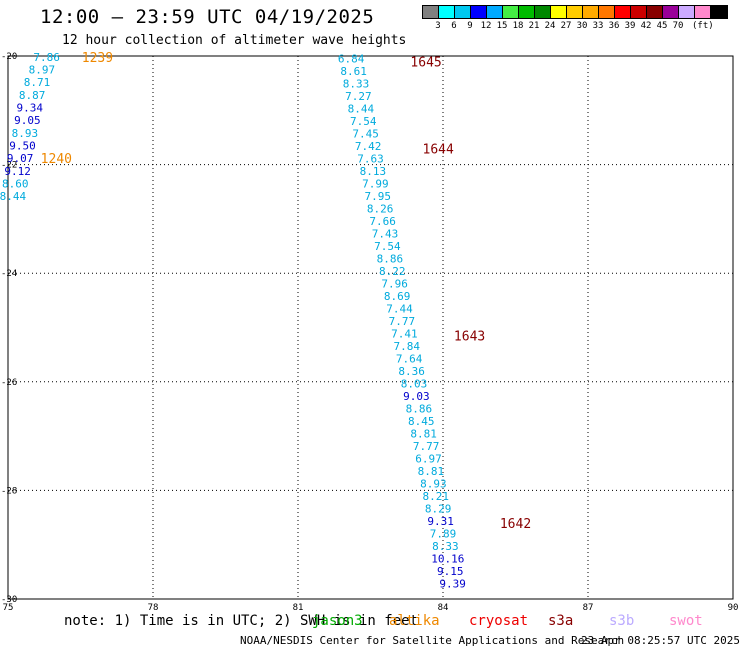 Image resolution: width=740 pixels, height=650 pixels. I want to click on legend-label: 39, so click(630, 26).